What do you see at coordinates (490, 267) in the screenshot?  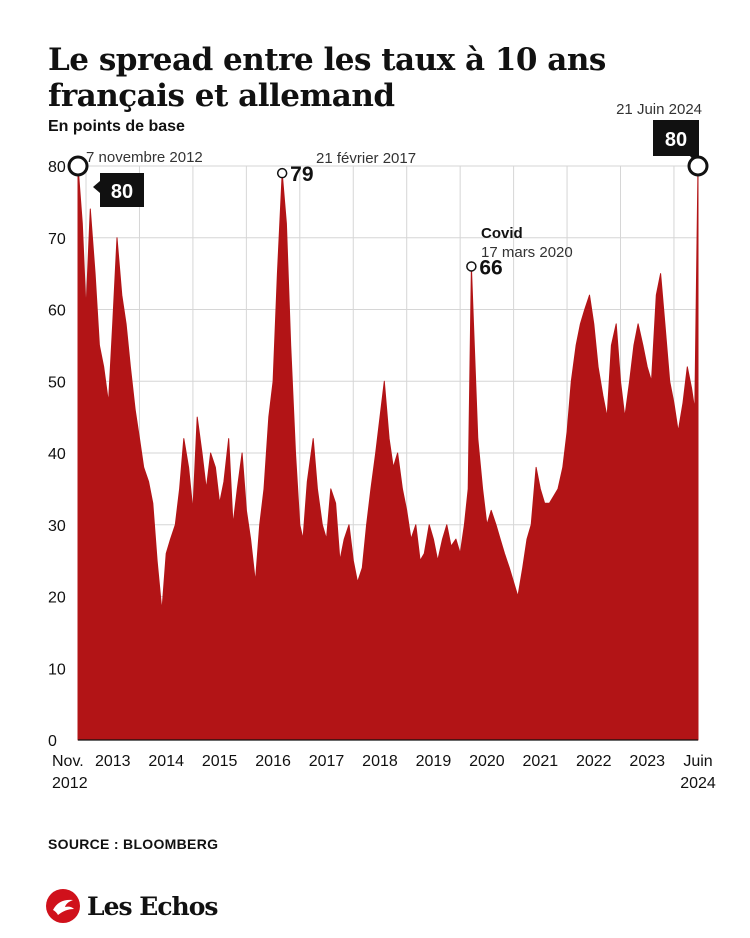 I see `annotation-value: 66` at bounding box center [490, 267].